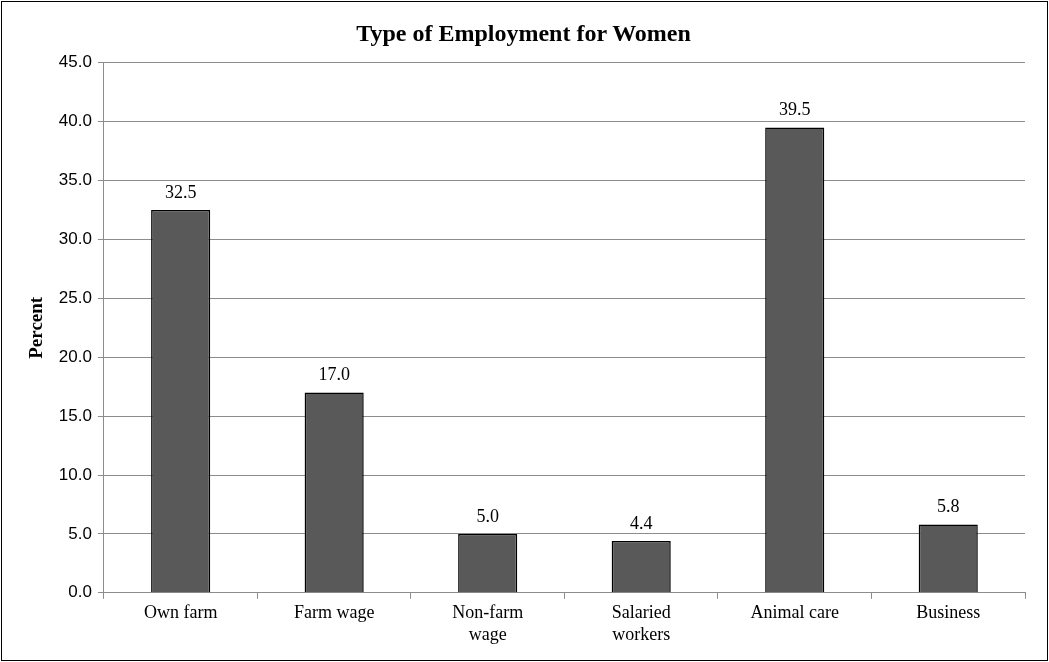  I want to click on x-tick-label: Own farm, so click(180, 612).